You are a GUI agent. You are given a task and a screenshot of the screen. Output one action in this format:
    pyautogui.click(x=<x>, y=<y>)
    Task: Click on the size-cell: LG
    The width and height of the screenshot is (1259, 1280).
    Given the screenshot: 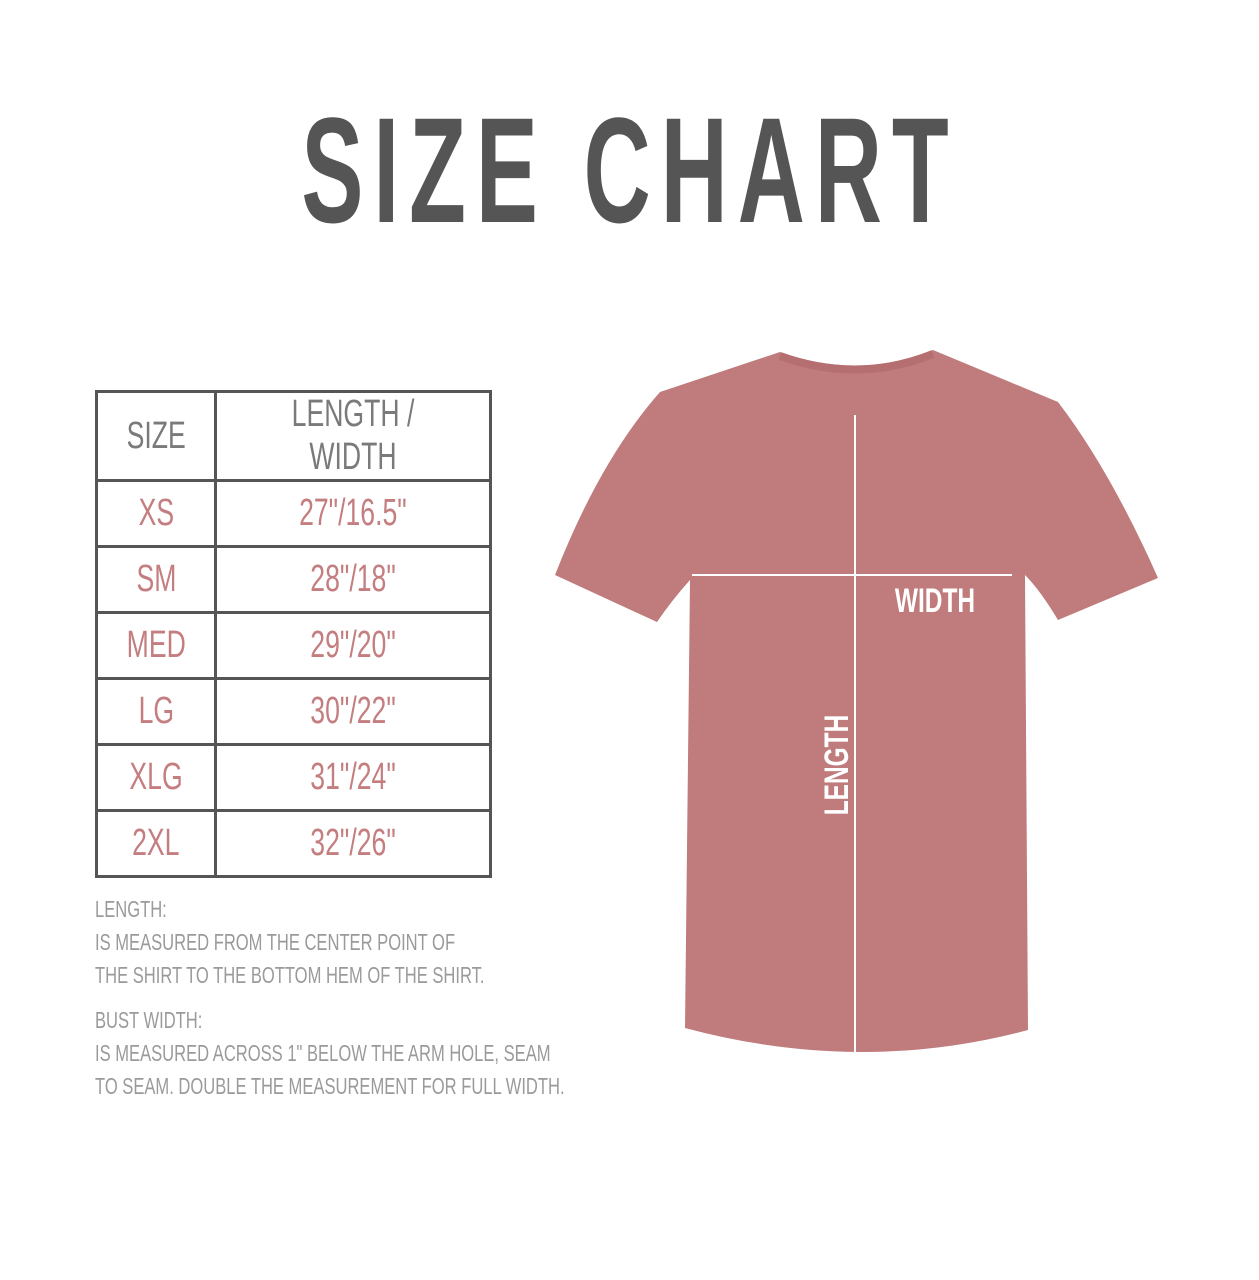 What is the action you would take?
    pyautogui.click(x=156, y=711)
    